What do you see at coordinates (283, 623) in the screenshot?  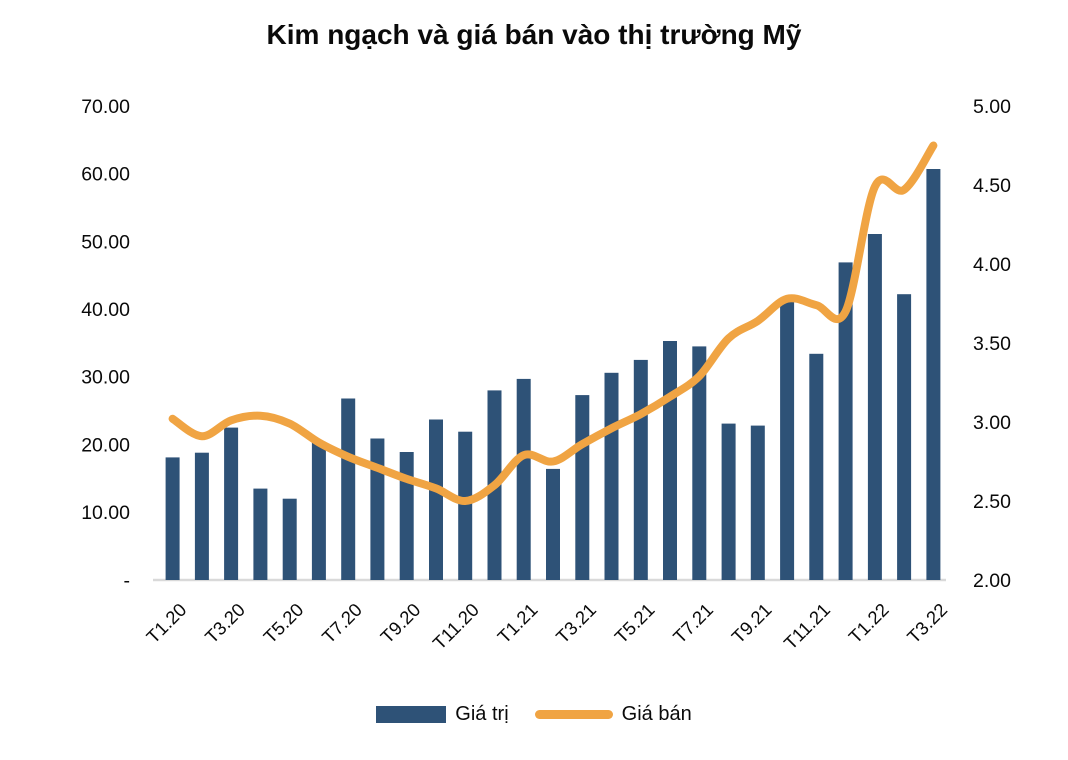 I see `x-axis-tick: T5.20` at bounding box center [283, 623].